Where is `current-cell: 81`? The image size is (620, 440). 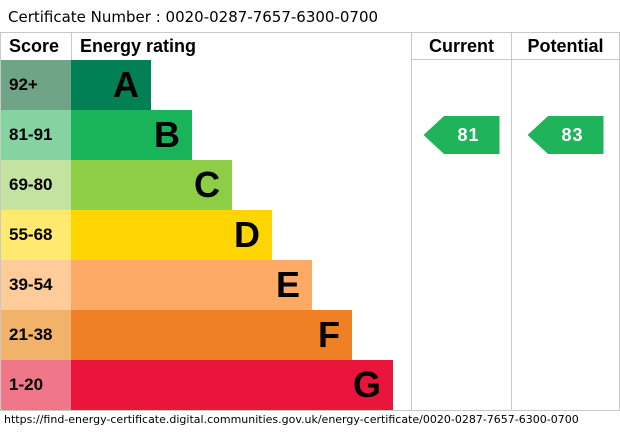 current-cell: 81 is located at coordinates (461, 135).